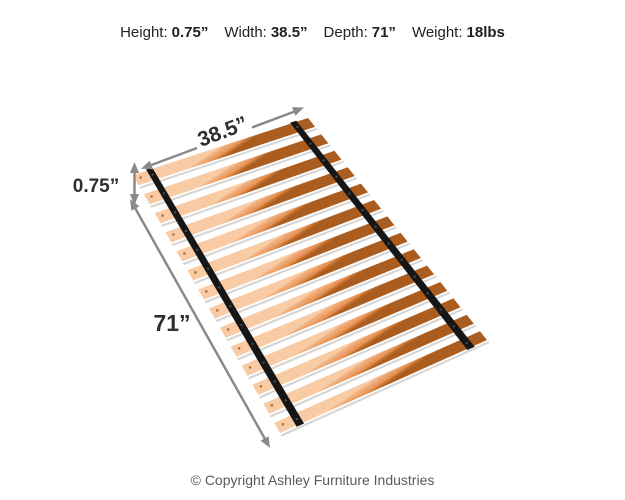 The height and width of the screenshot is (500, 625). What do you see at coordinates (171, 323) in the screenshot?
I see `depth-dimension-label: 71”` at bounding box center [171, 323].